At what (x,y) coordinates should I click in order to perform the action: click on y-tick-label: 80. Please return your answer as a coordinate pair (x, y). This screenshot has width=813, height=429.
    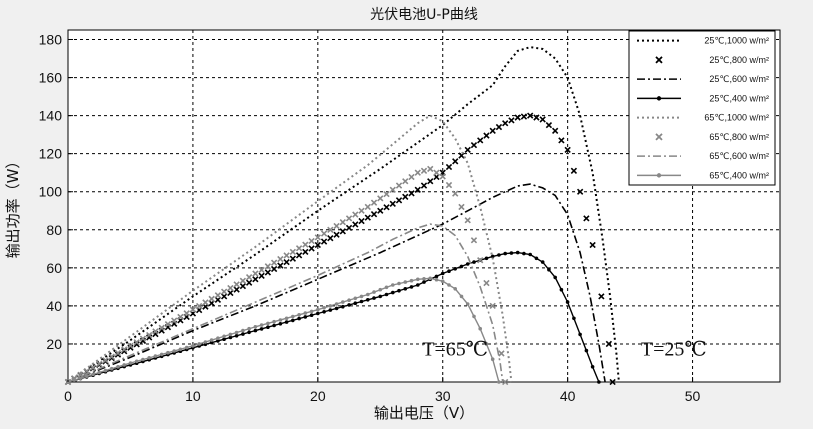
    Looking at the image, I should click on (54, 230).